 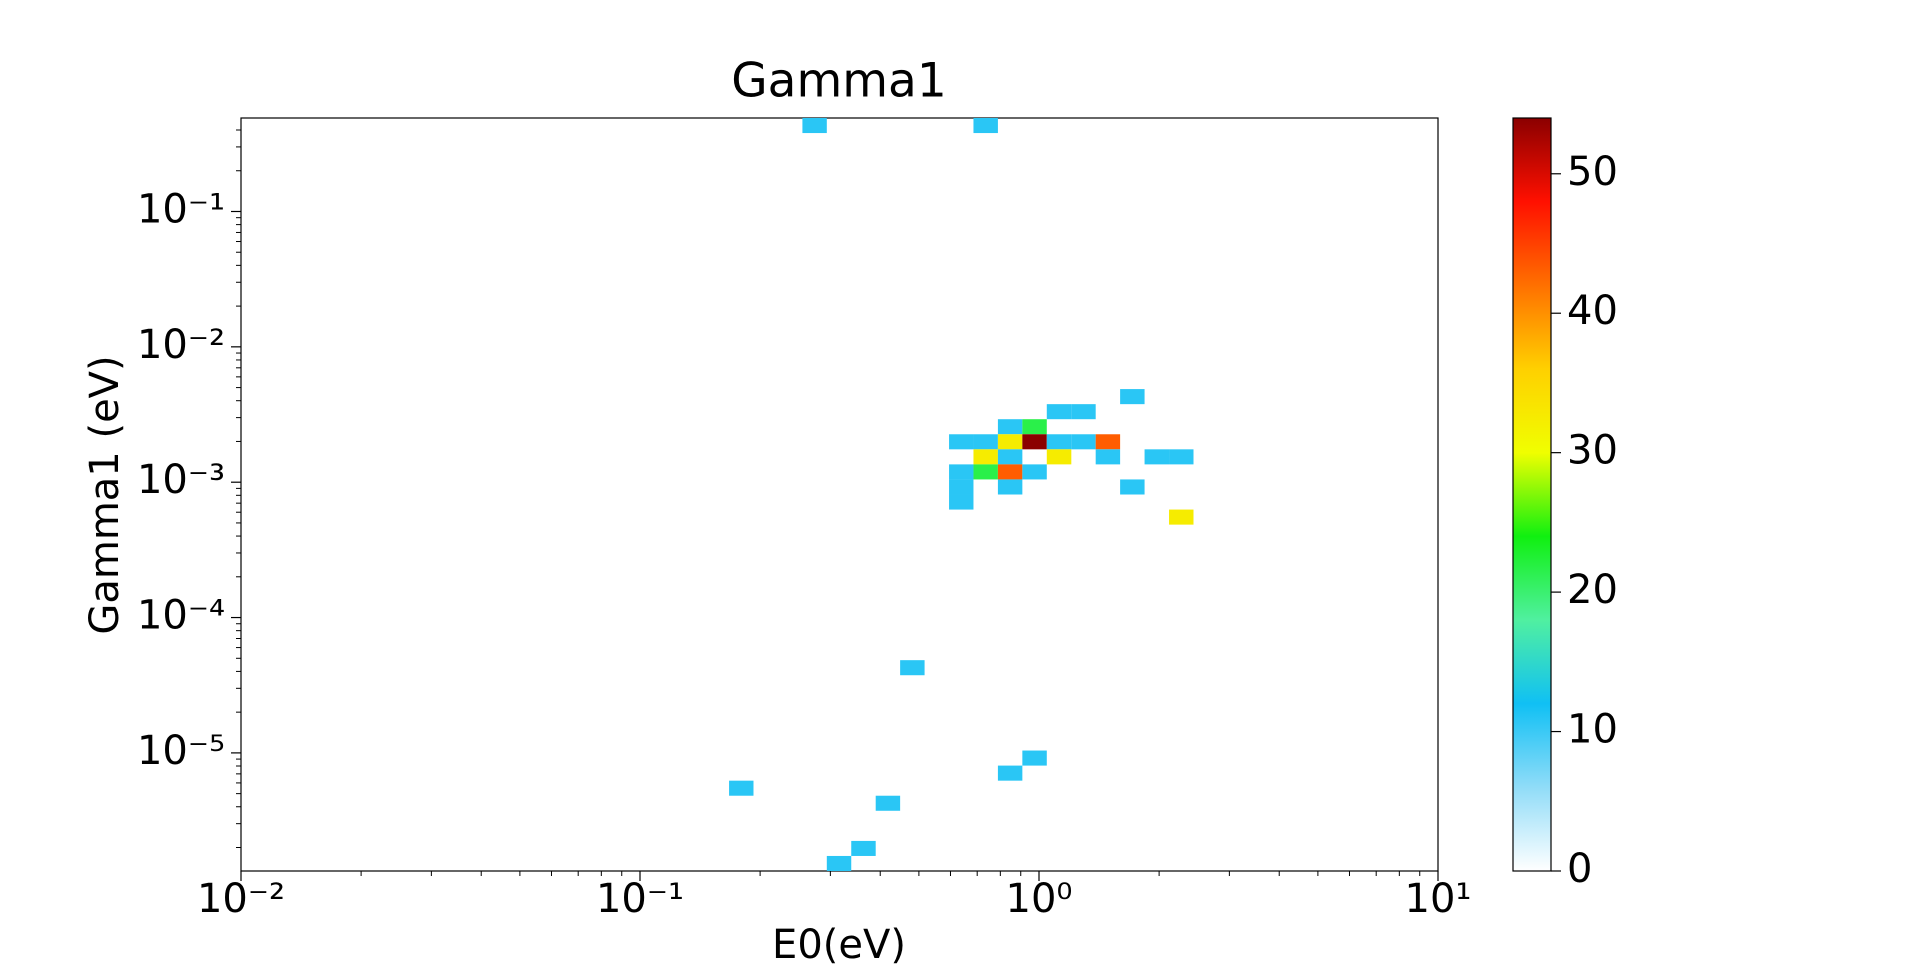 I want to click on colorbar-tick-label: 50, so click(x=1592, y=172).